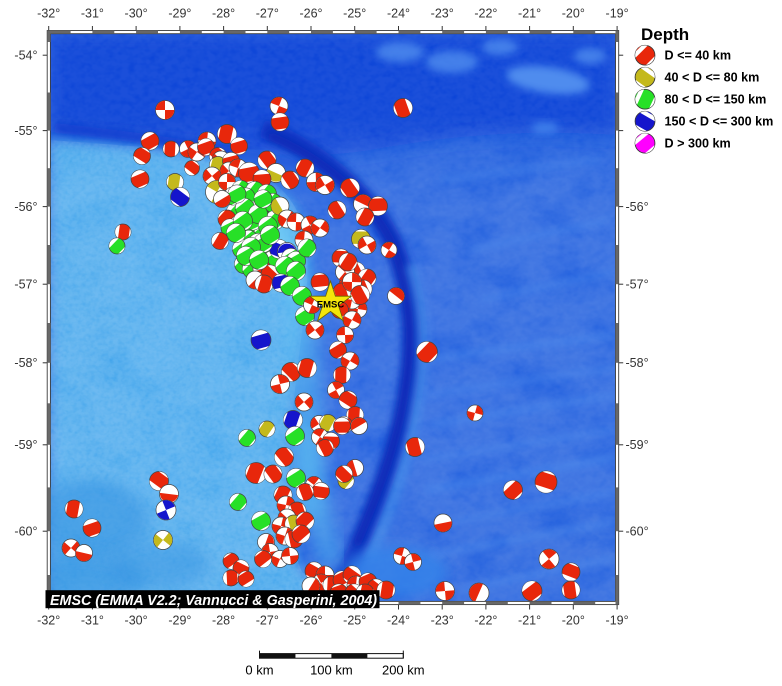 This screenshot has height=686, width=782. I want to click on svg-text: 100 km, so click(331, 670).